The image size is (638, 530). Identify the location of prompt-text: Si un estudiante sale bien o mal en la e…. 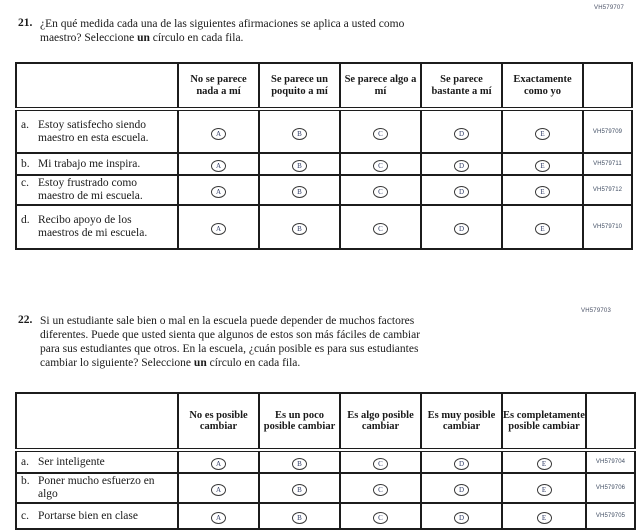
(230, 342).